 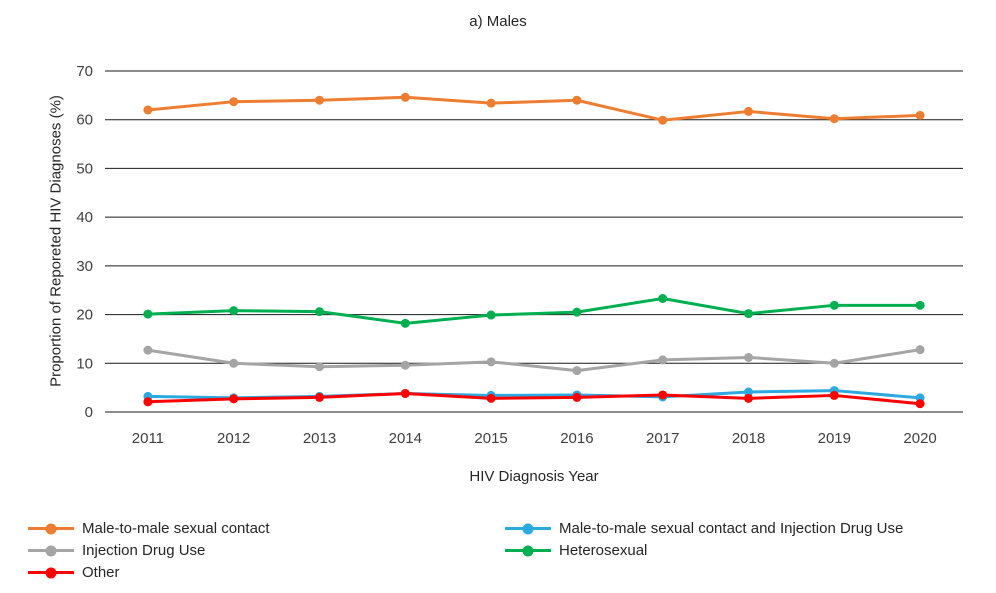 I want to click on x-axis-title: HIV Diagnosis Year, so click(x=534, y=476).